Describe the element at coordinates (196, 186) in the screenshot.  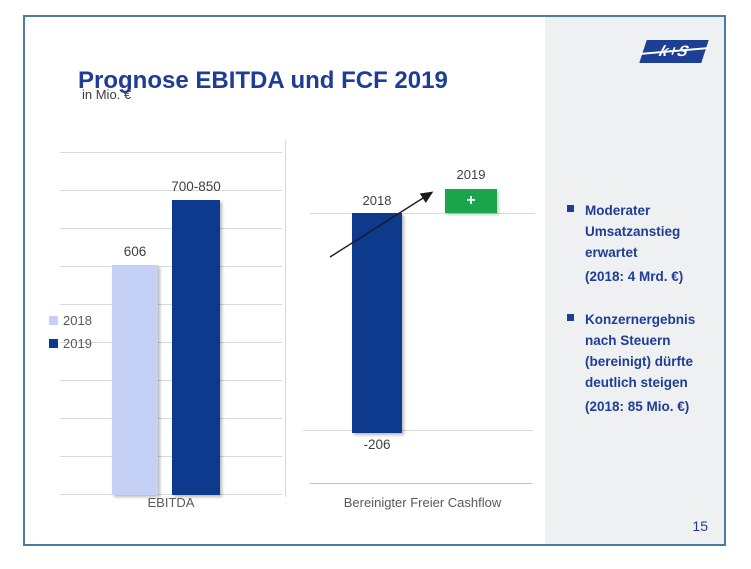
I see `ebitda-2019-value: 700-850` at that location.